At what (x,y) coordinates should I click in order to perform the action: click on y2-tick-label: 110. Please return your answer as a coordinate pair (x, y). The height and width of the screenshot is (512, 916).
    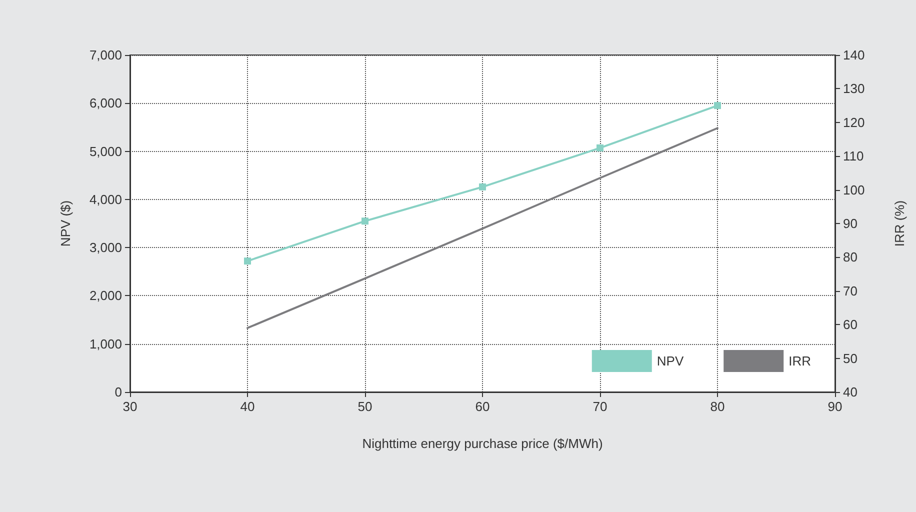
    Looking at the image, I should click on (853, 156).